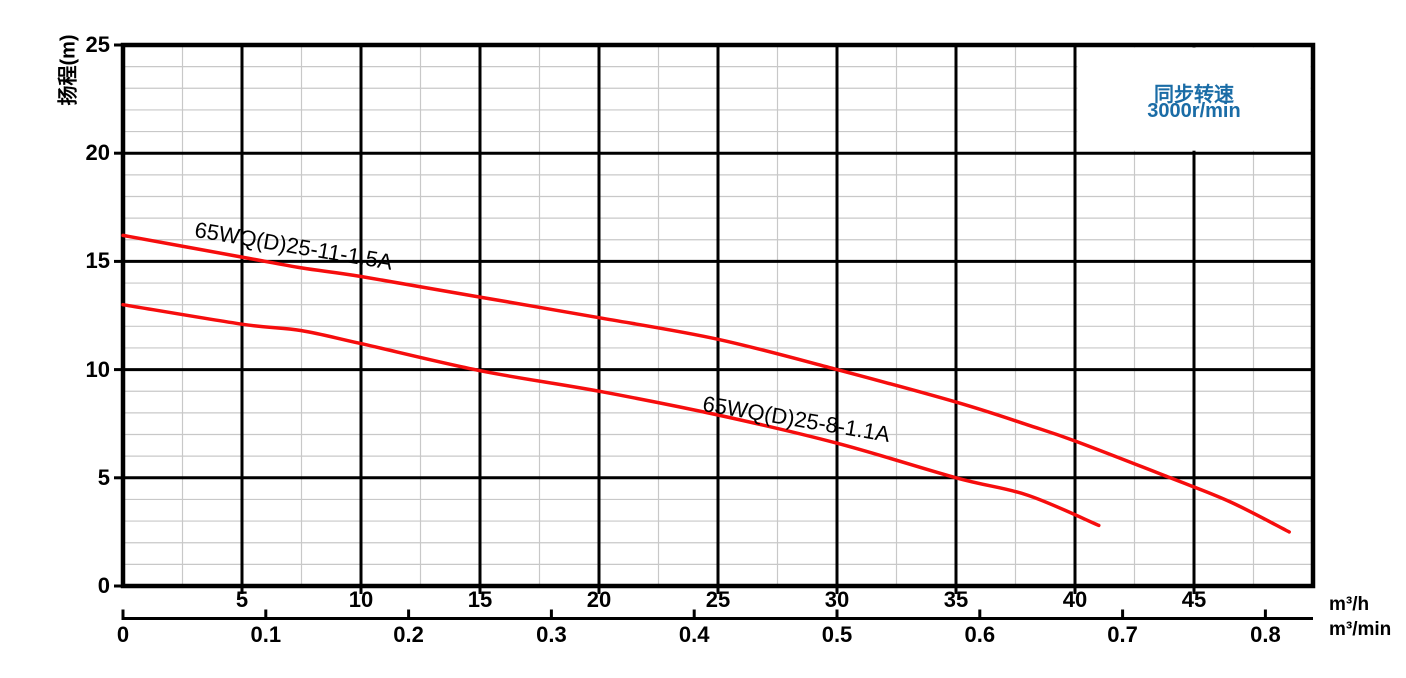 The image size is (1406, 678). I want to click on x-tick-label-m3min: 0.6, so click(980, 634).